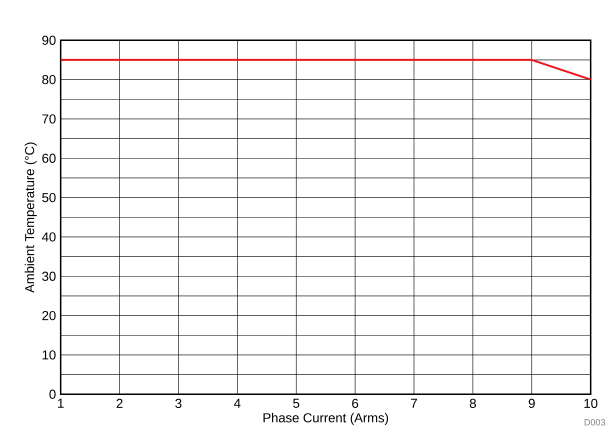  What do you see at coordinates (473, 403) in the screenshot?
I see `x-tick-label: 8` at bounding box center [473, 403].